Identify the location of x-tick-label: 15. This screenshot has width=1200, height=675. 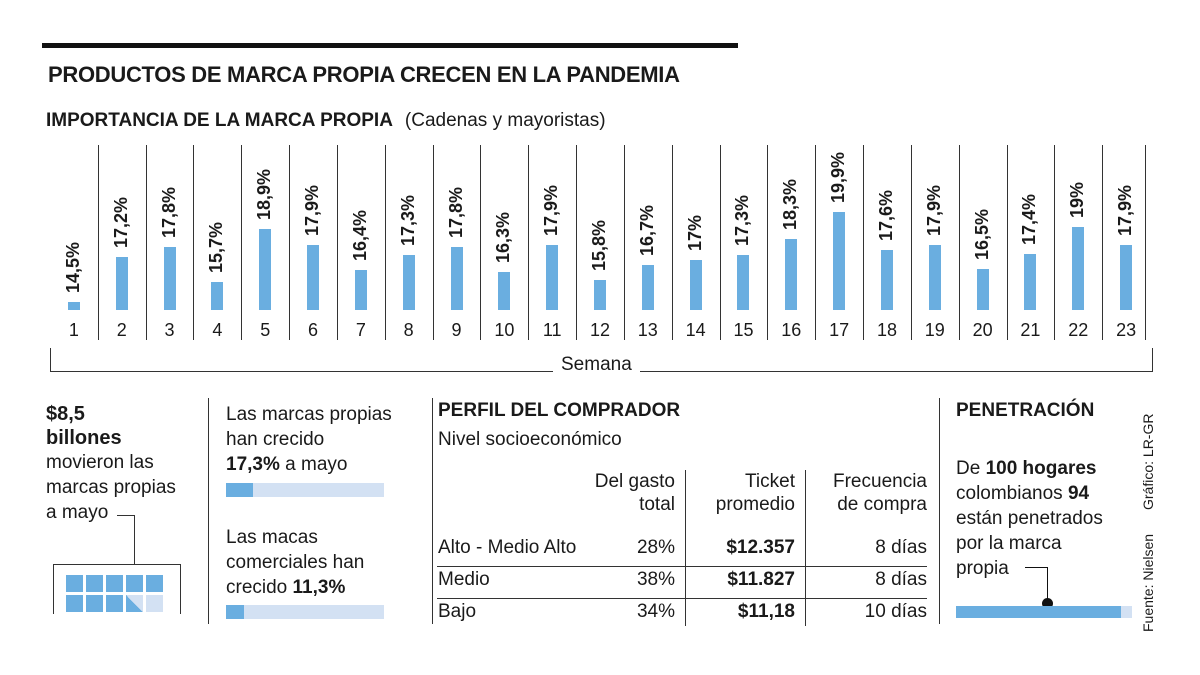
(743, 330).